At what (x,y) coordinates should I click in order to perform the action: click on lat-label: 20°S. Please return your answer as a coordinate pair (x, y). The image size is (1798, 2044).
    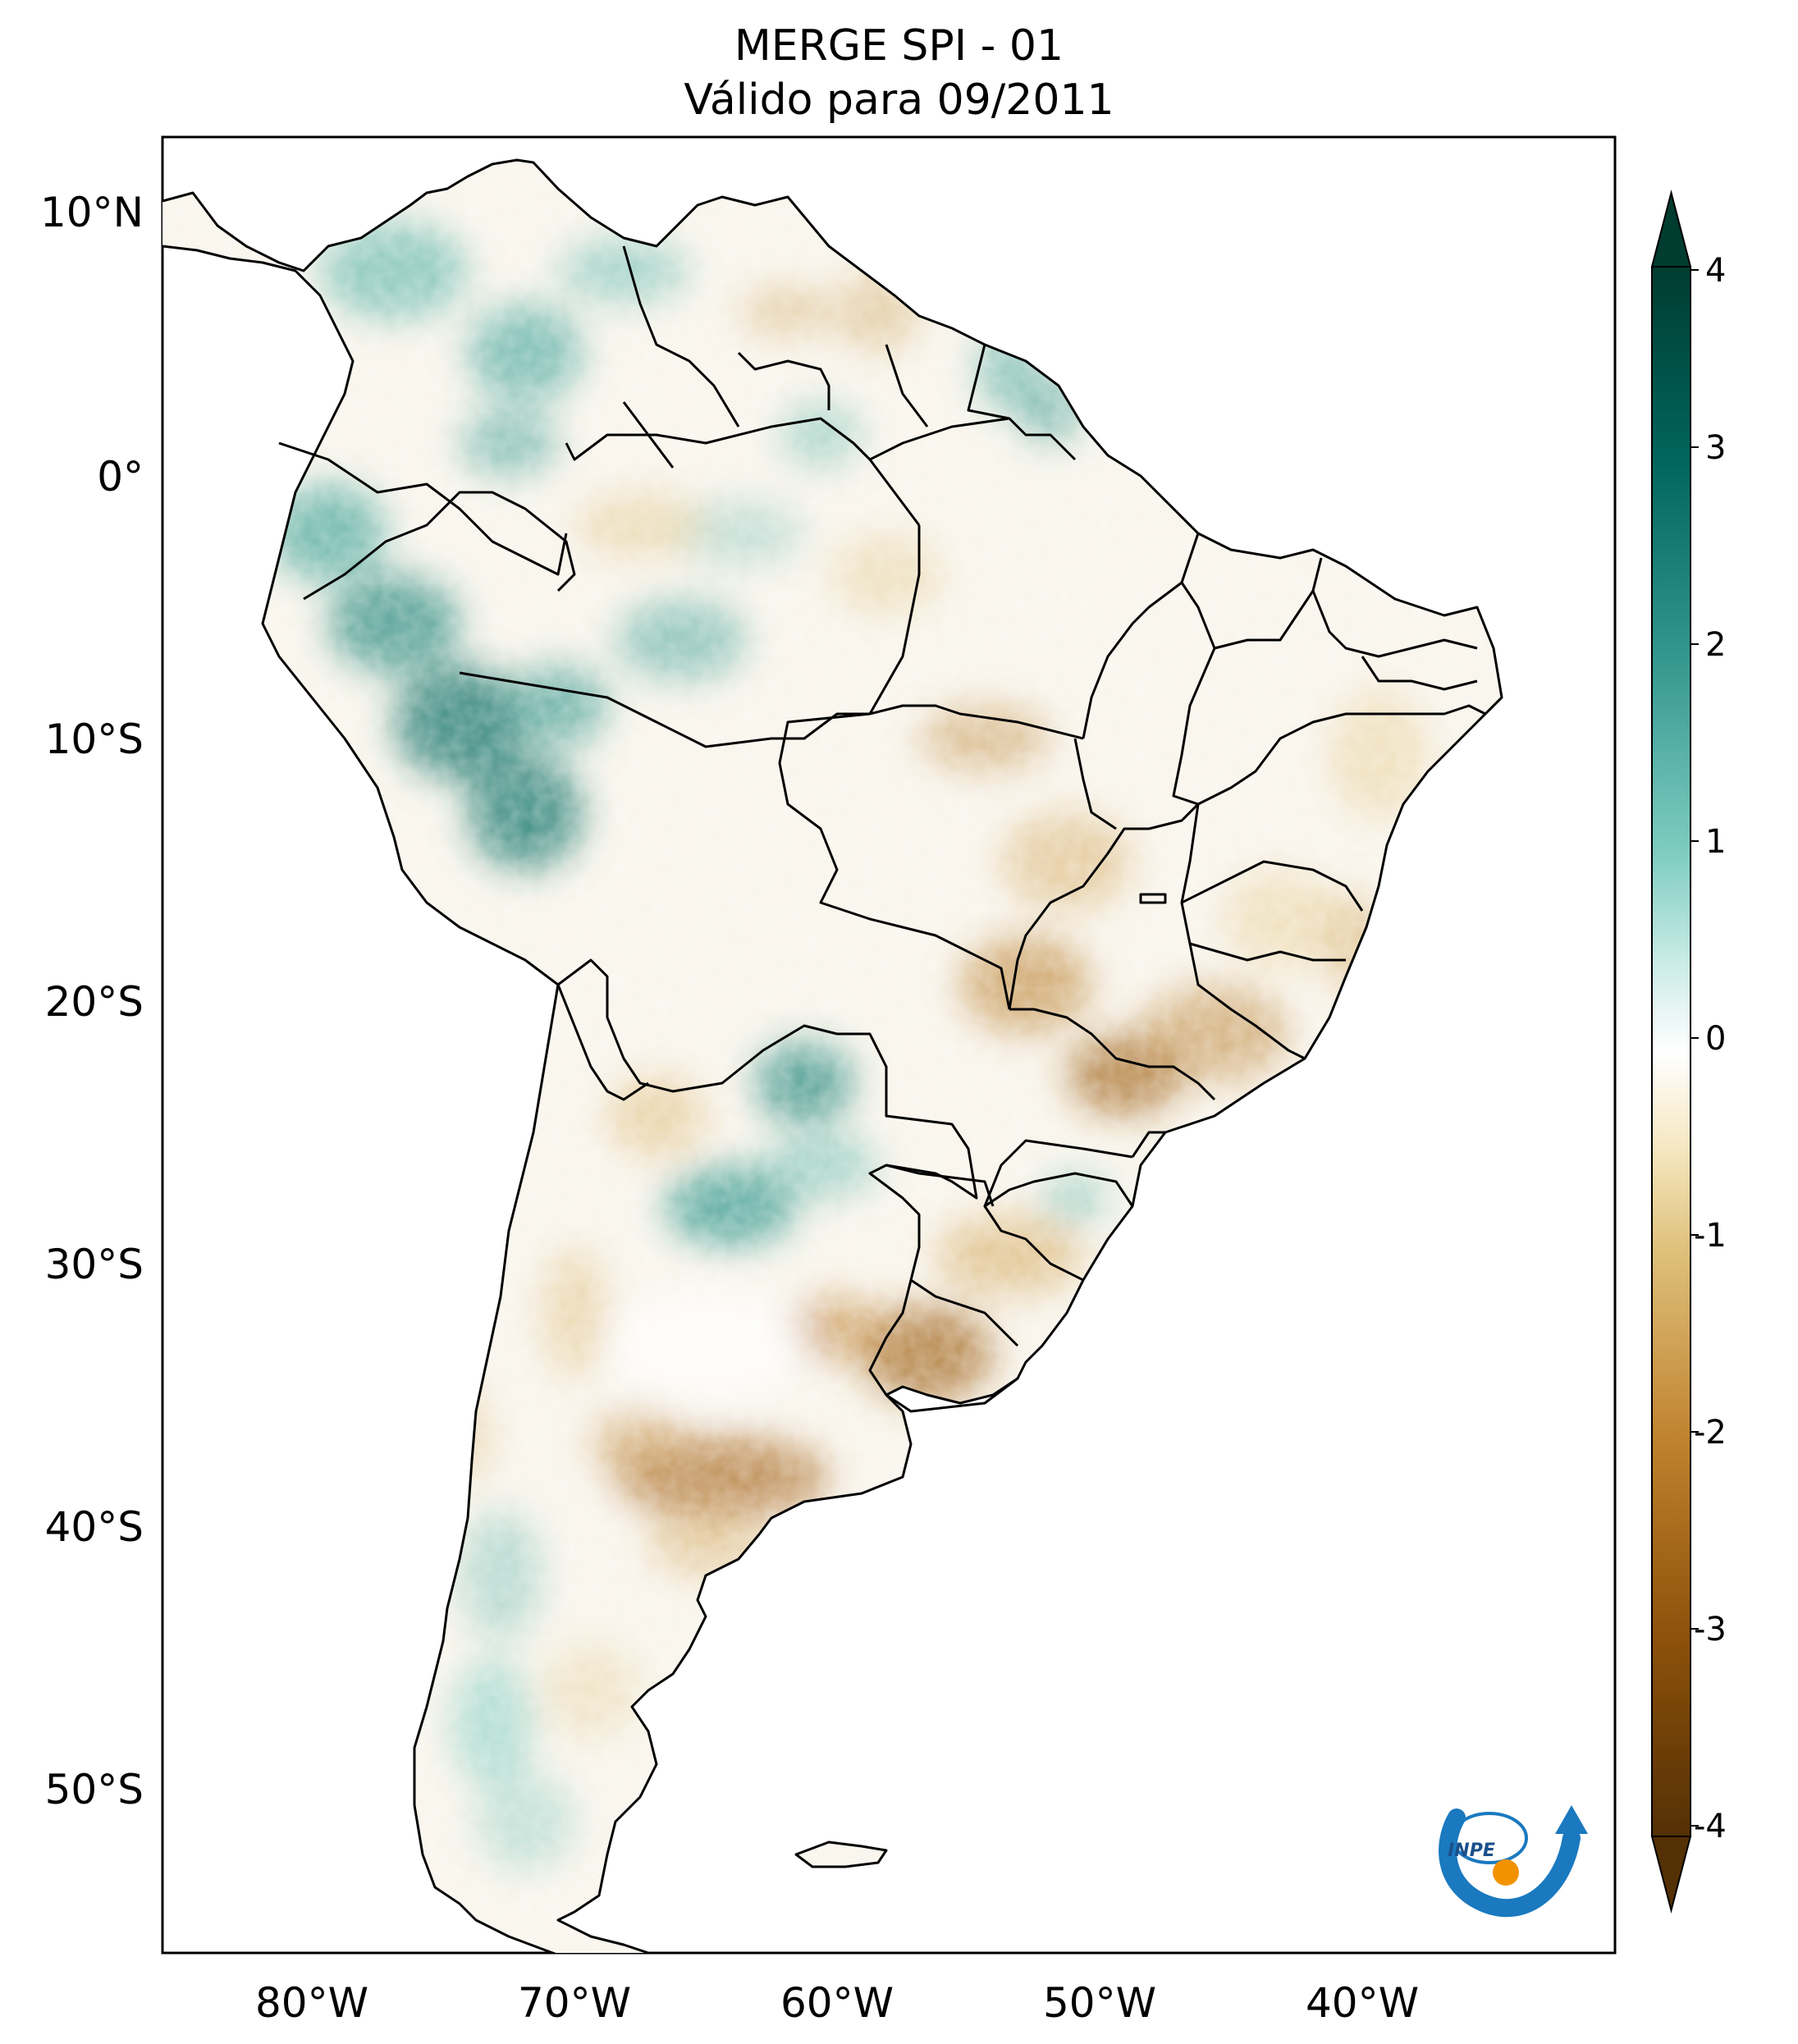
    Looking at the image, I should click on (94, 1002).